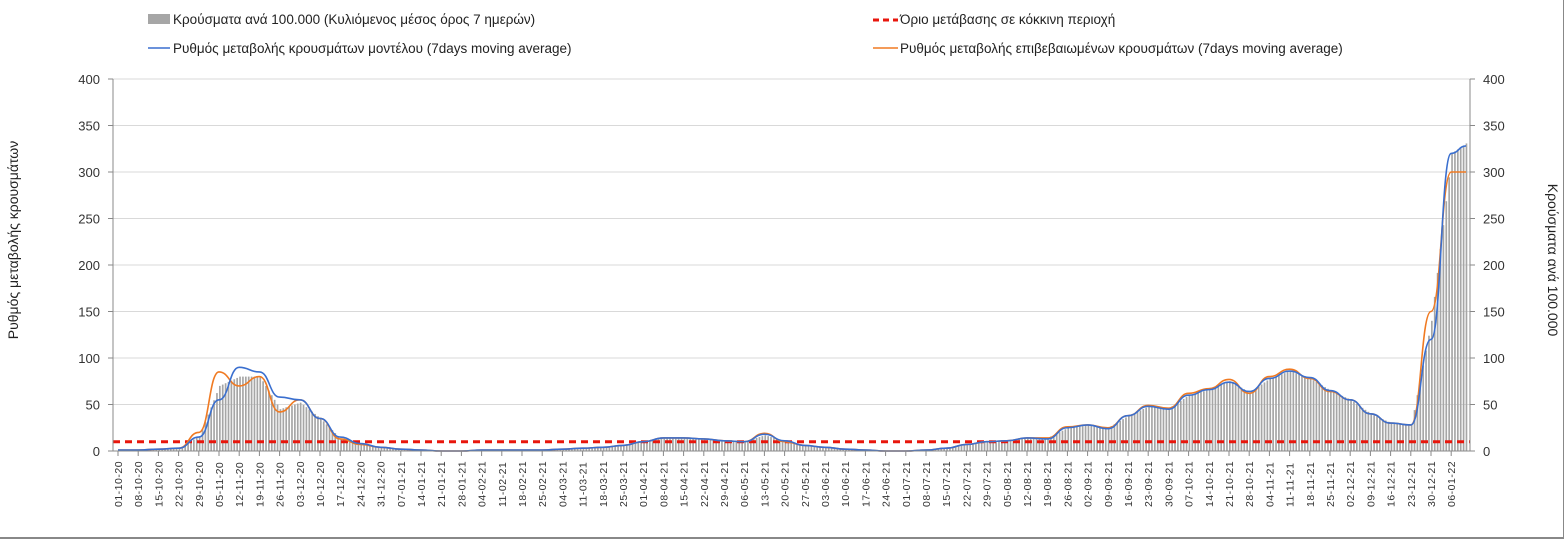  What do you see at coordinates (321, 484) in the screenshot?
I see `x-tick-label: 10-12-20` at bounding box center [321, 484].